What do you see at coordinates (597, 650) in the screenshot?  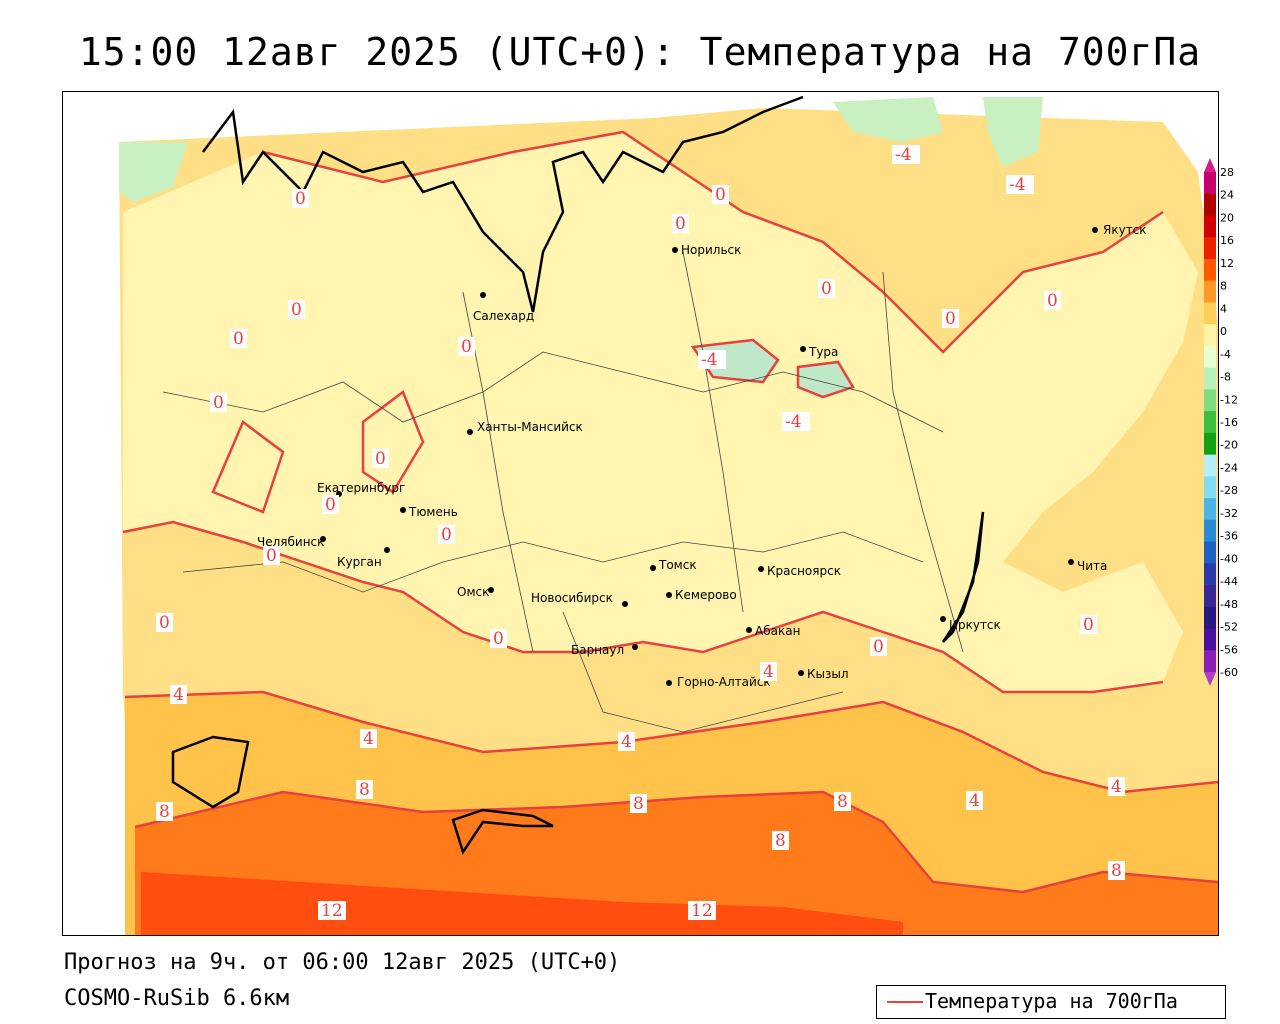 I see `city-label: Барнаул` at bounding box center [597, 650].